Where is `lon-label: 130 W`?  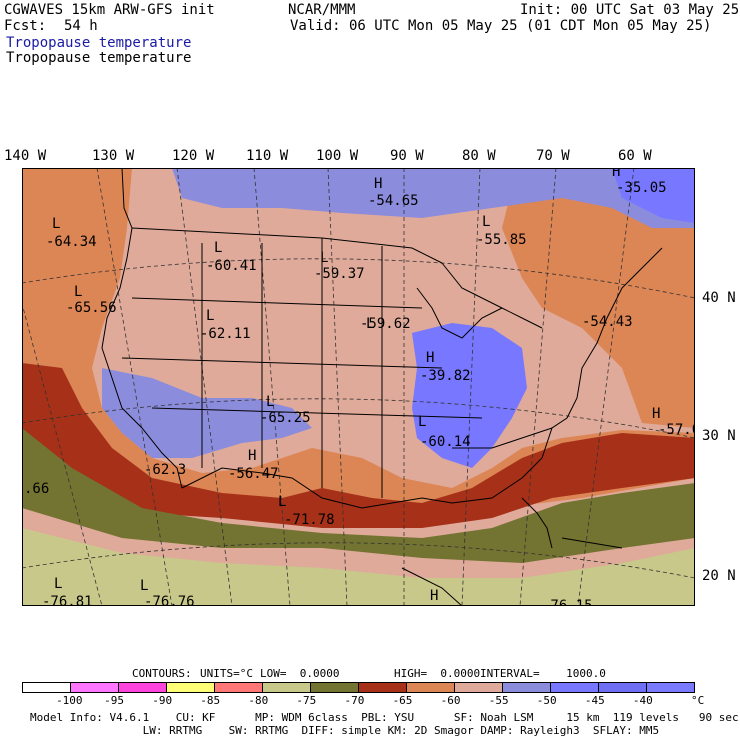 lon-label: 130 W is located at coordinates (113, 156).